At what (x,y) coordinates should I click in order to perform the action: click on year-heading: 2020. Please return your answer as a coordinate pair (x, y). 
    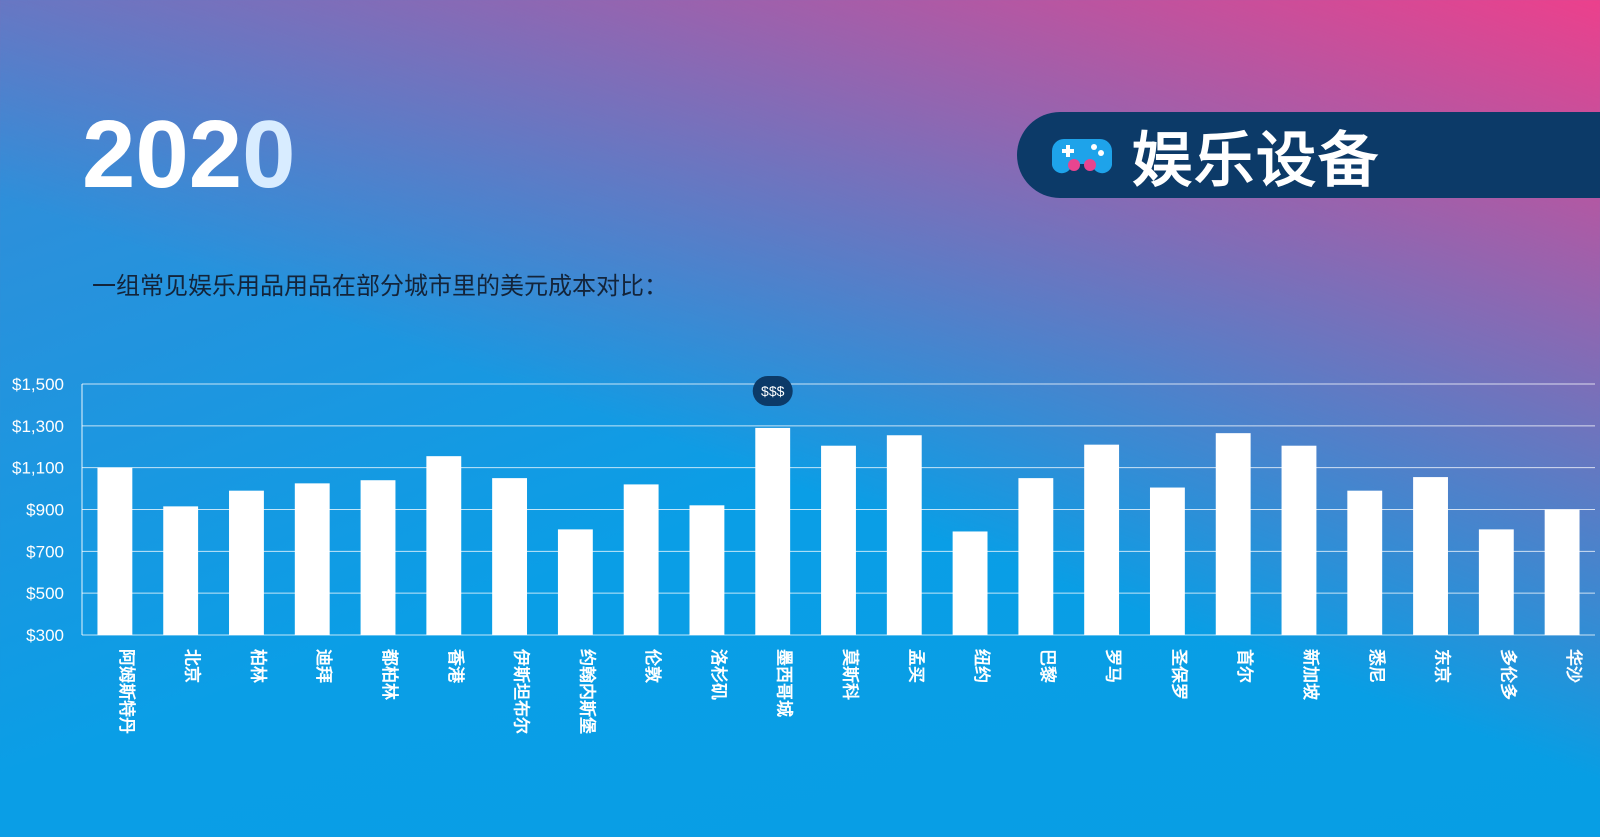
    Looking at the image, I should click on (189, 155).